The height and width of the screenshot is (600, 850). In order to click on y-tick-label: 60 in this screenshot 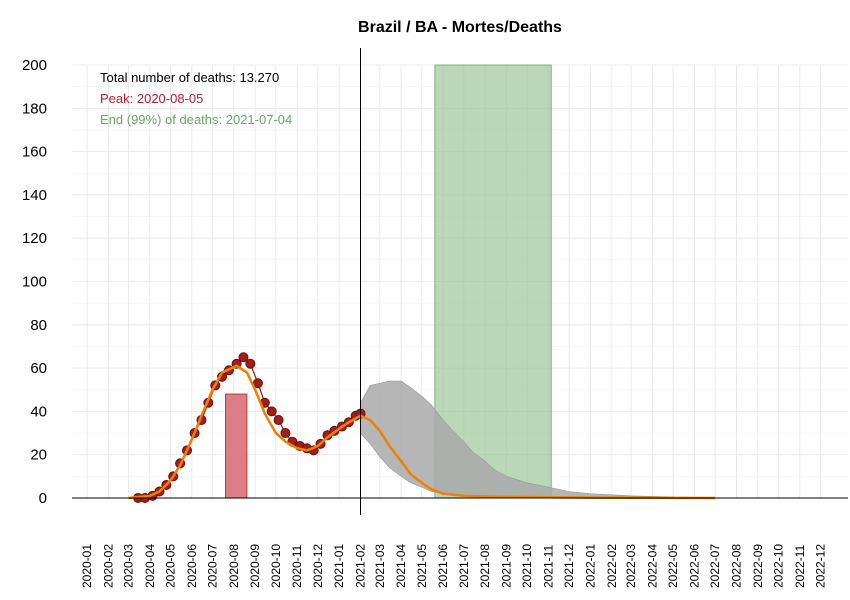, I will do `click(38, 368)`.